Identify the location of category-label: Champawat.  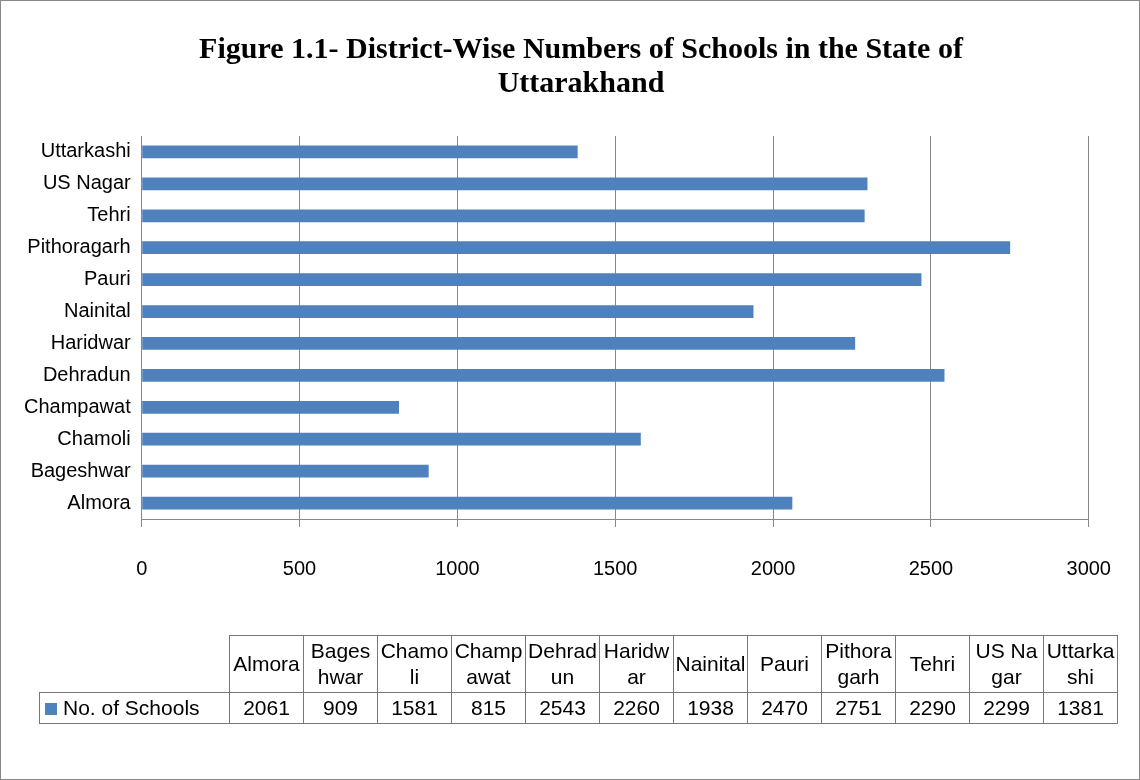
(488, 664).